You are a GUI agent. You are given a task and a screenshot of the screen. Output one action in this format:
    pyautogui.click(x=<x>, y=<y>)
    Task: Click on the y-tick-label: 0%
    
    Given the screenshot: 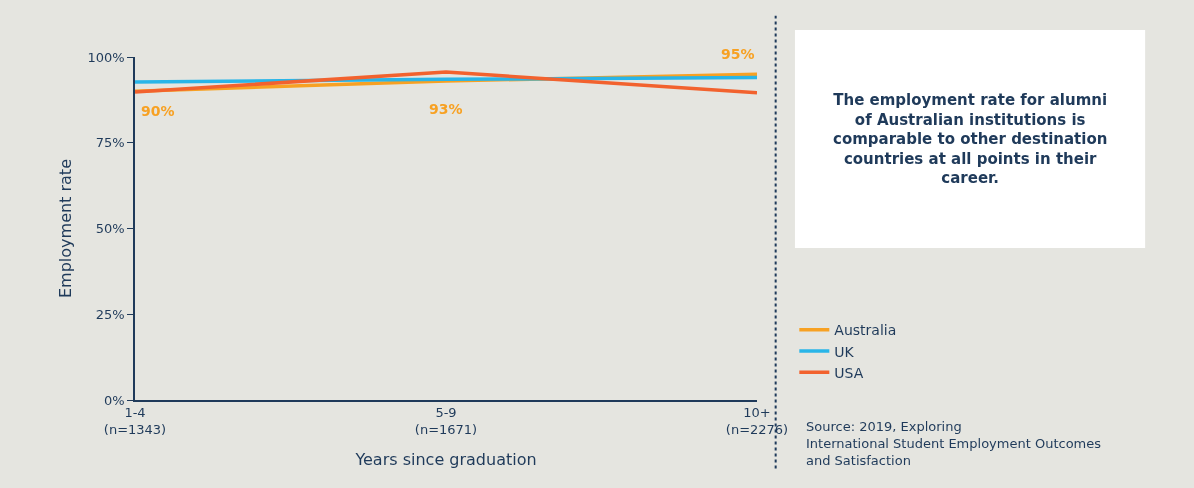 What is the action you would take?
    pyautogui.click(x=114, y=400)
    